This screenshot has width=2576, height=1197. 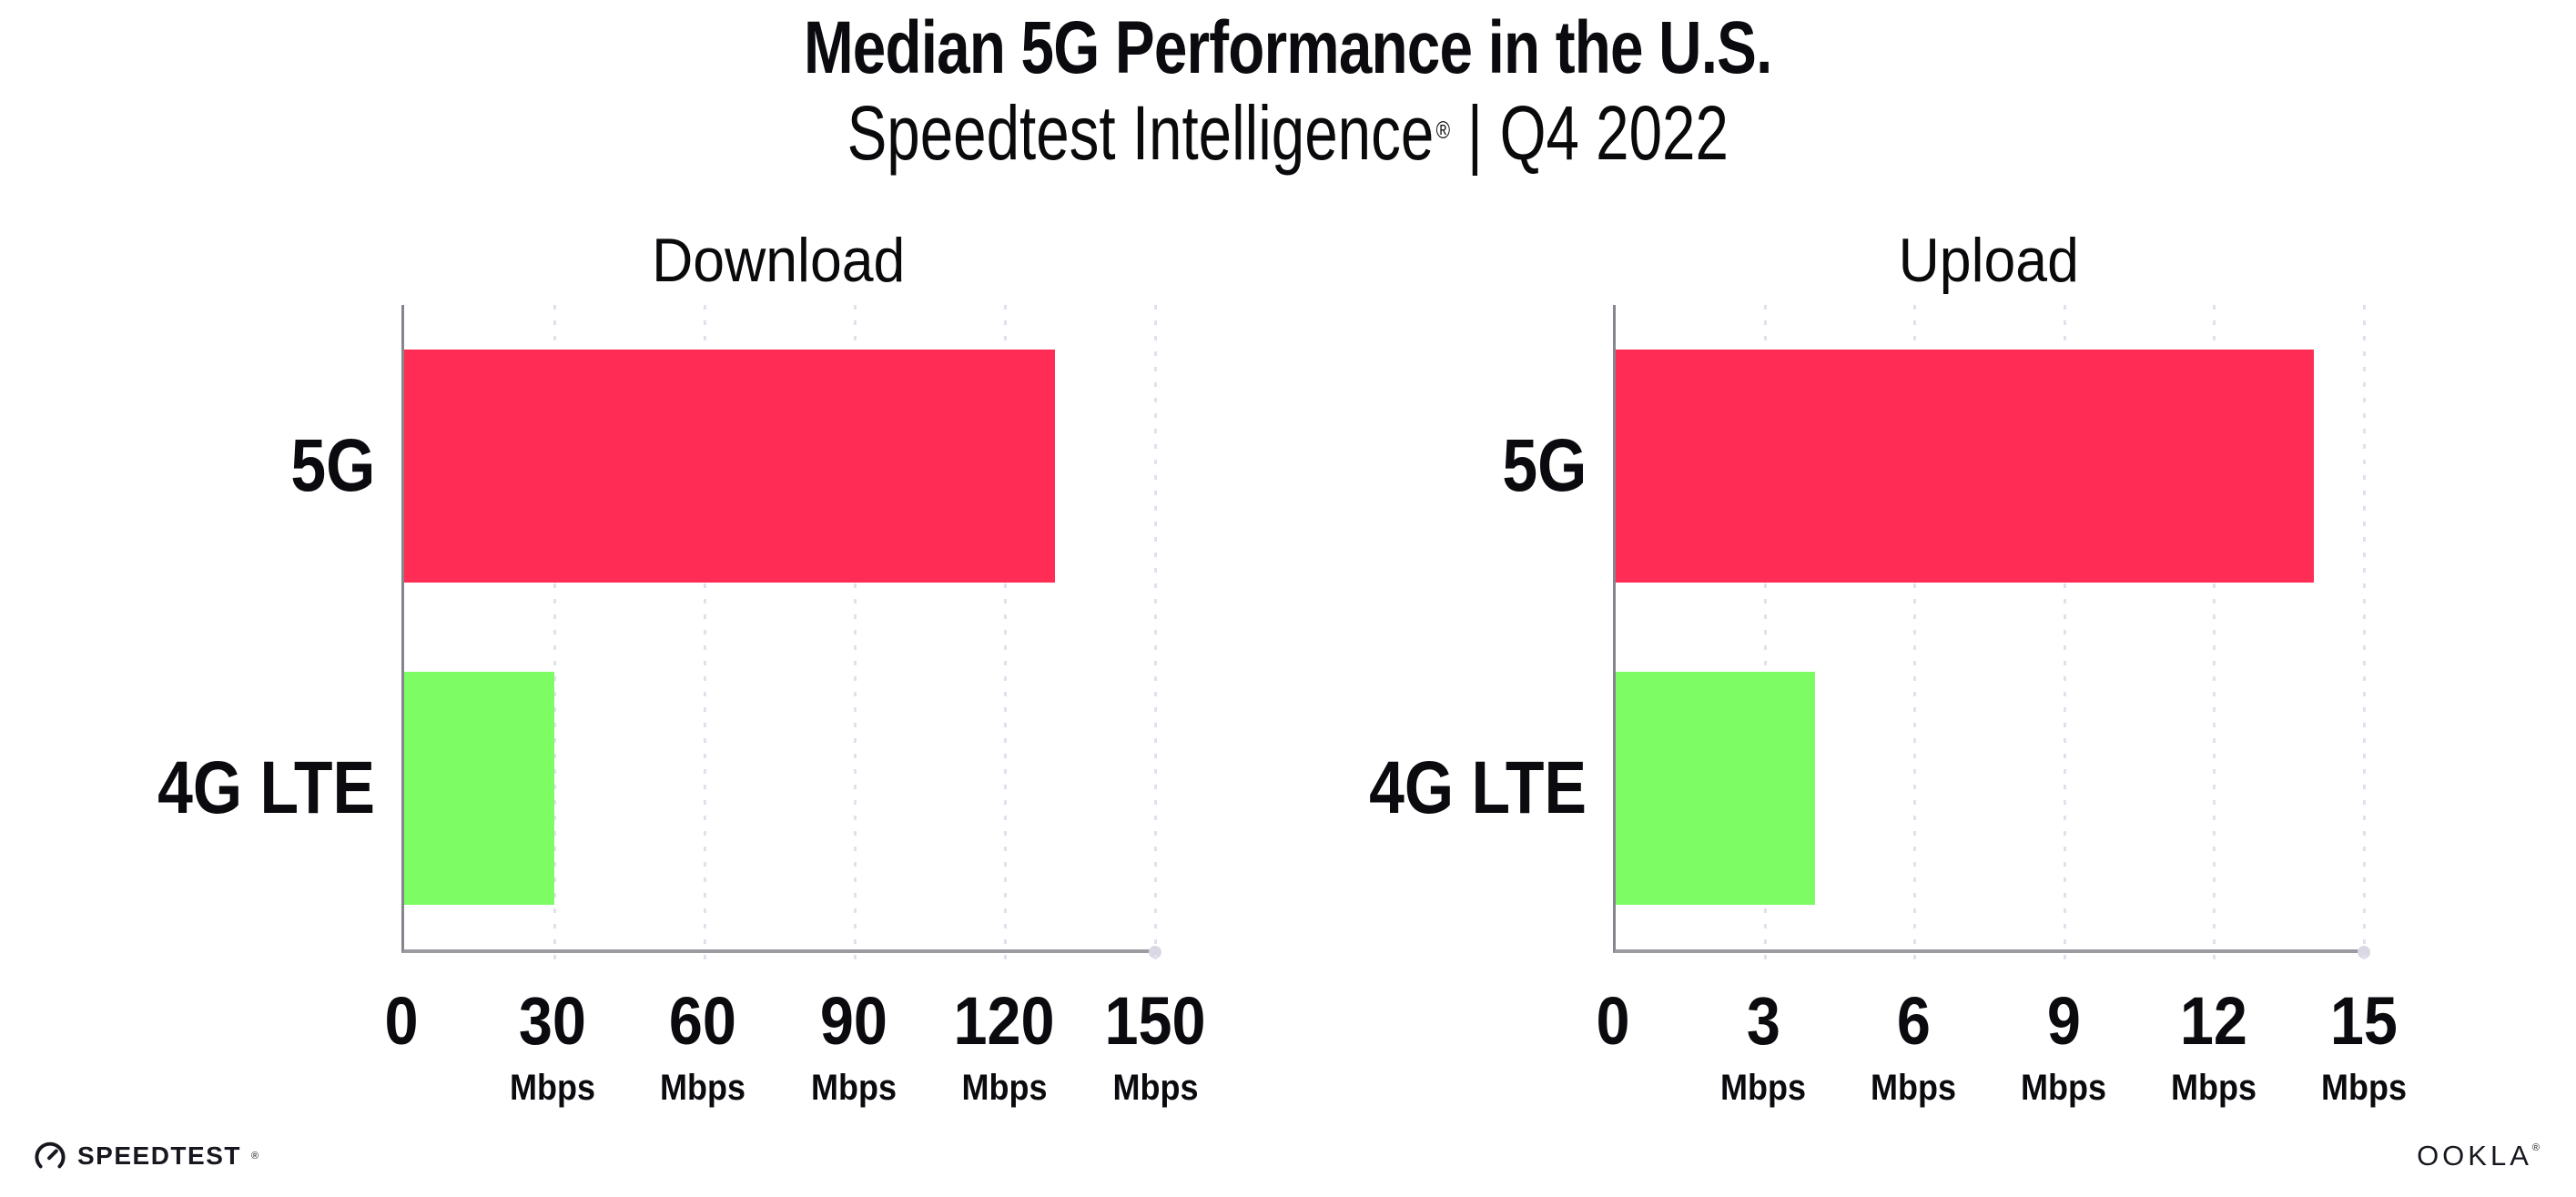 I want to click on speedtest-logo: SPEEDTEST ®, so click(x=146, y=1156).